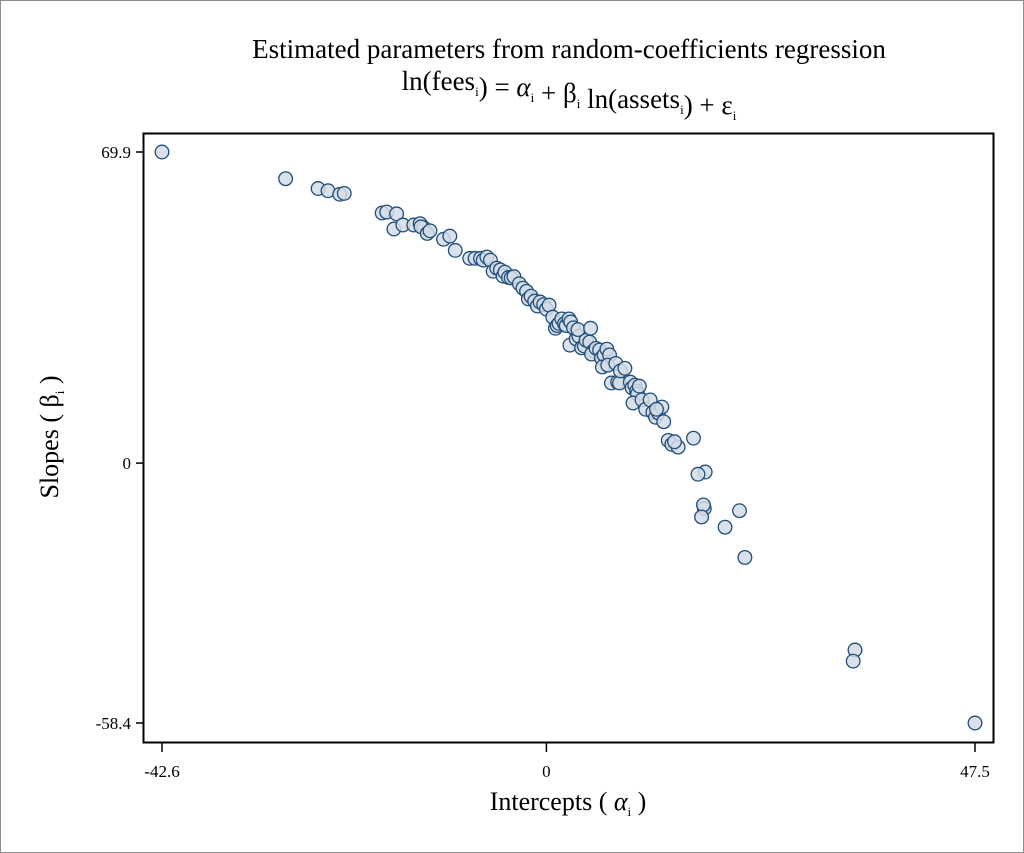 The image size is (1024, 853). Describe the element at coordinates (119, 438) in the screenshot. I see `y-axis: 69.9 0 -58.4` at that location.